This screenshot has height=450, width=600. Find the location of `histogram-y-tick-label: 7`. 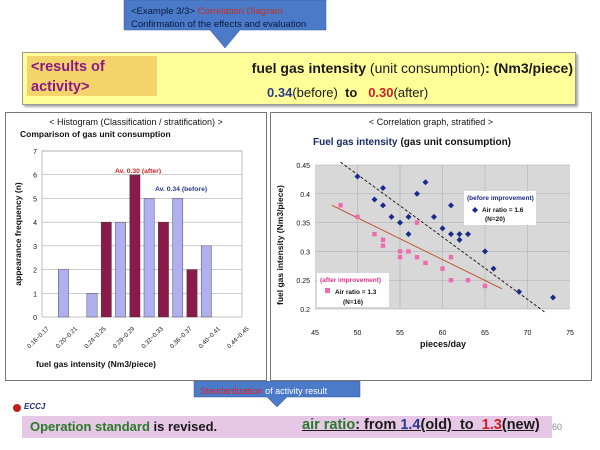

histogram-y-tick-label: 7 is located at coordinates (35, 152).